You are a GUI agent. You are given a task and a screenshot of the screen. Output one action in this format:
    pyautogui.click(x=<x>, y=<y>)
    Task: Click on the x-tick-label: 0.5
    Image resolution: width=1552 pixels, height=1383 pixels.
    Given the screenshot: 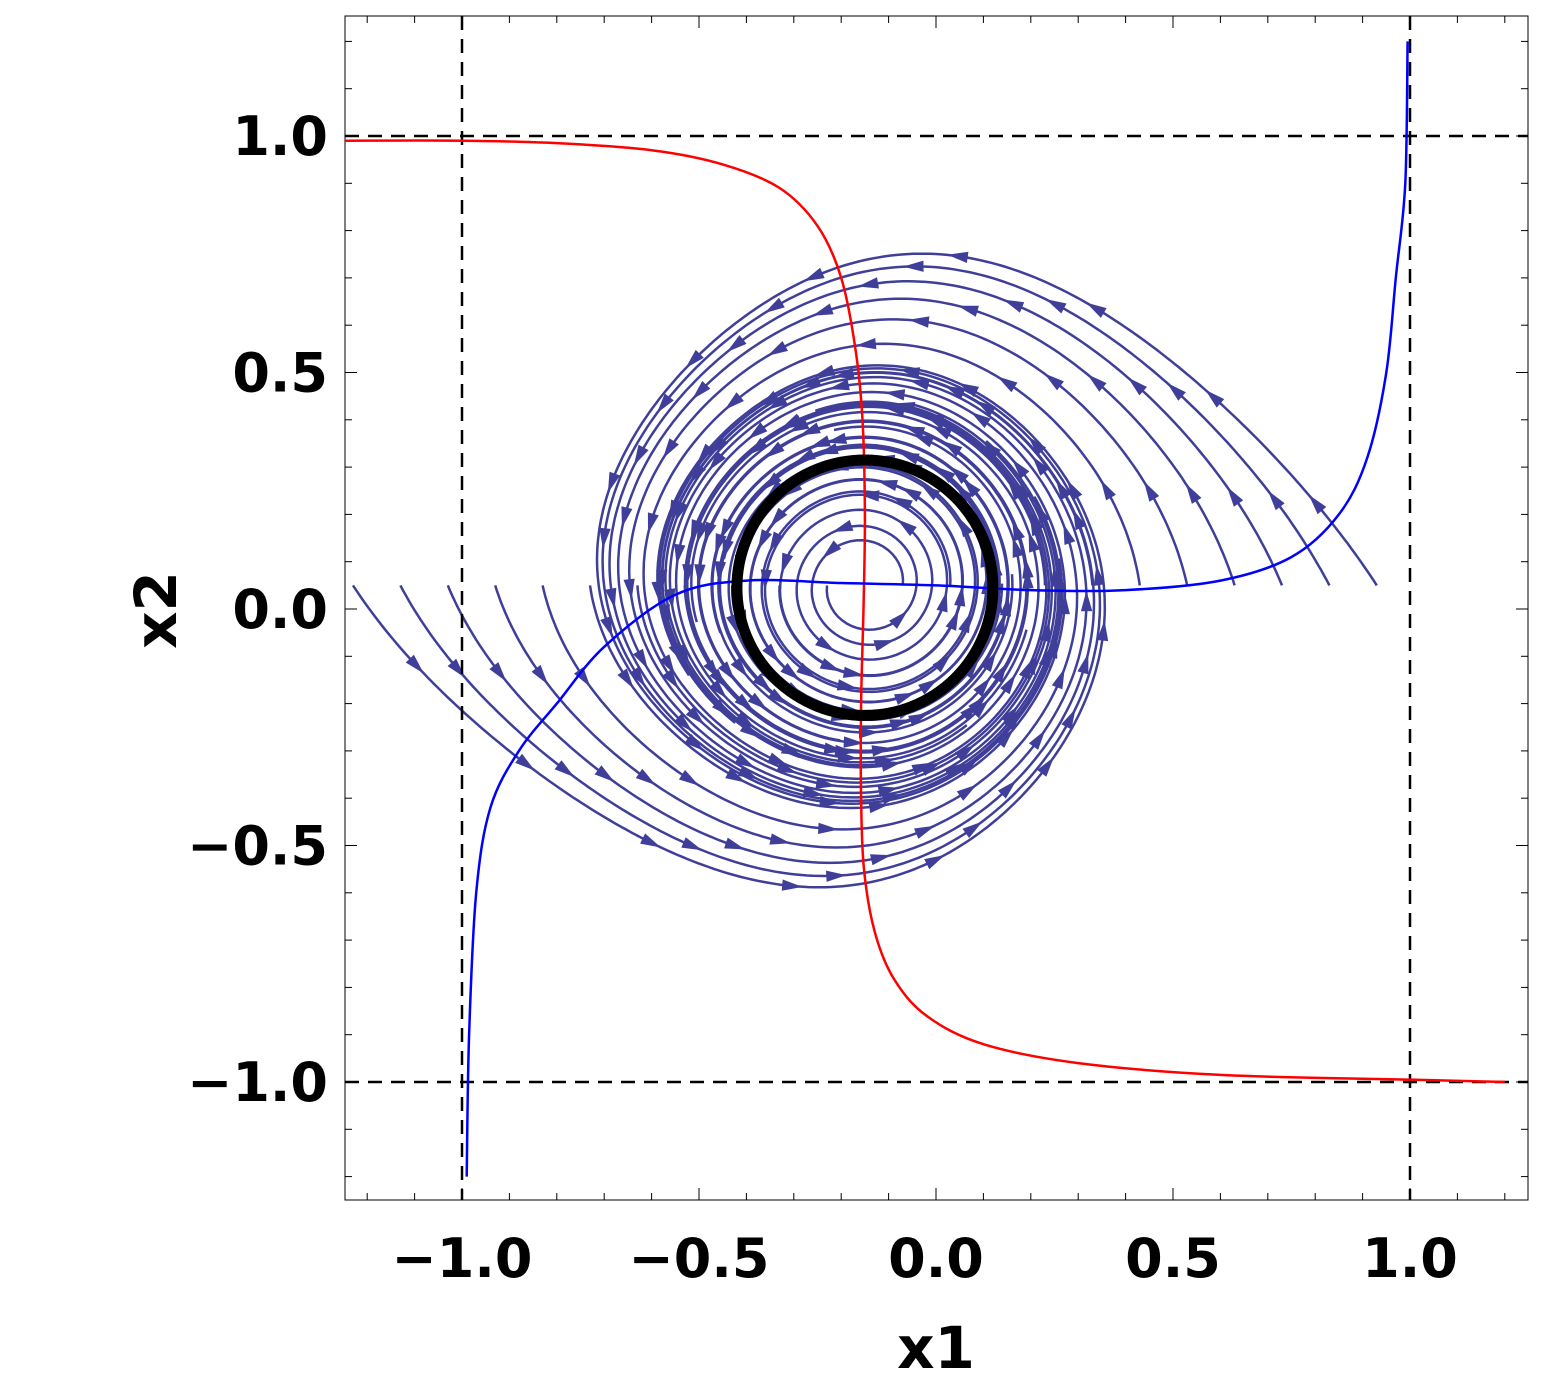 What is the action you would take?
    pyautogui.click(x=1173, y=1258)
    